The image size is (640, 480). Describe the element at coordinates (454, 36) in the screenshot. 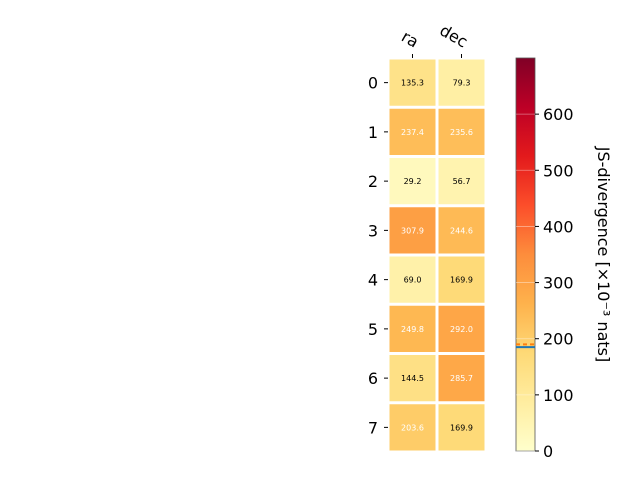

I see `column-tick-label: dec` at that location.